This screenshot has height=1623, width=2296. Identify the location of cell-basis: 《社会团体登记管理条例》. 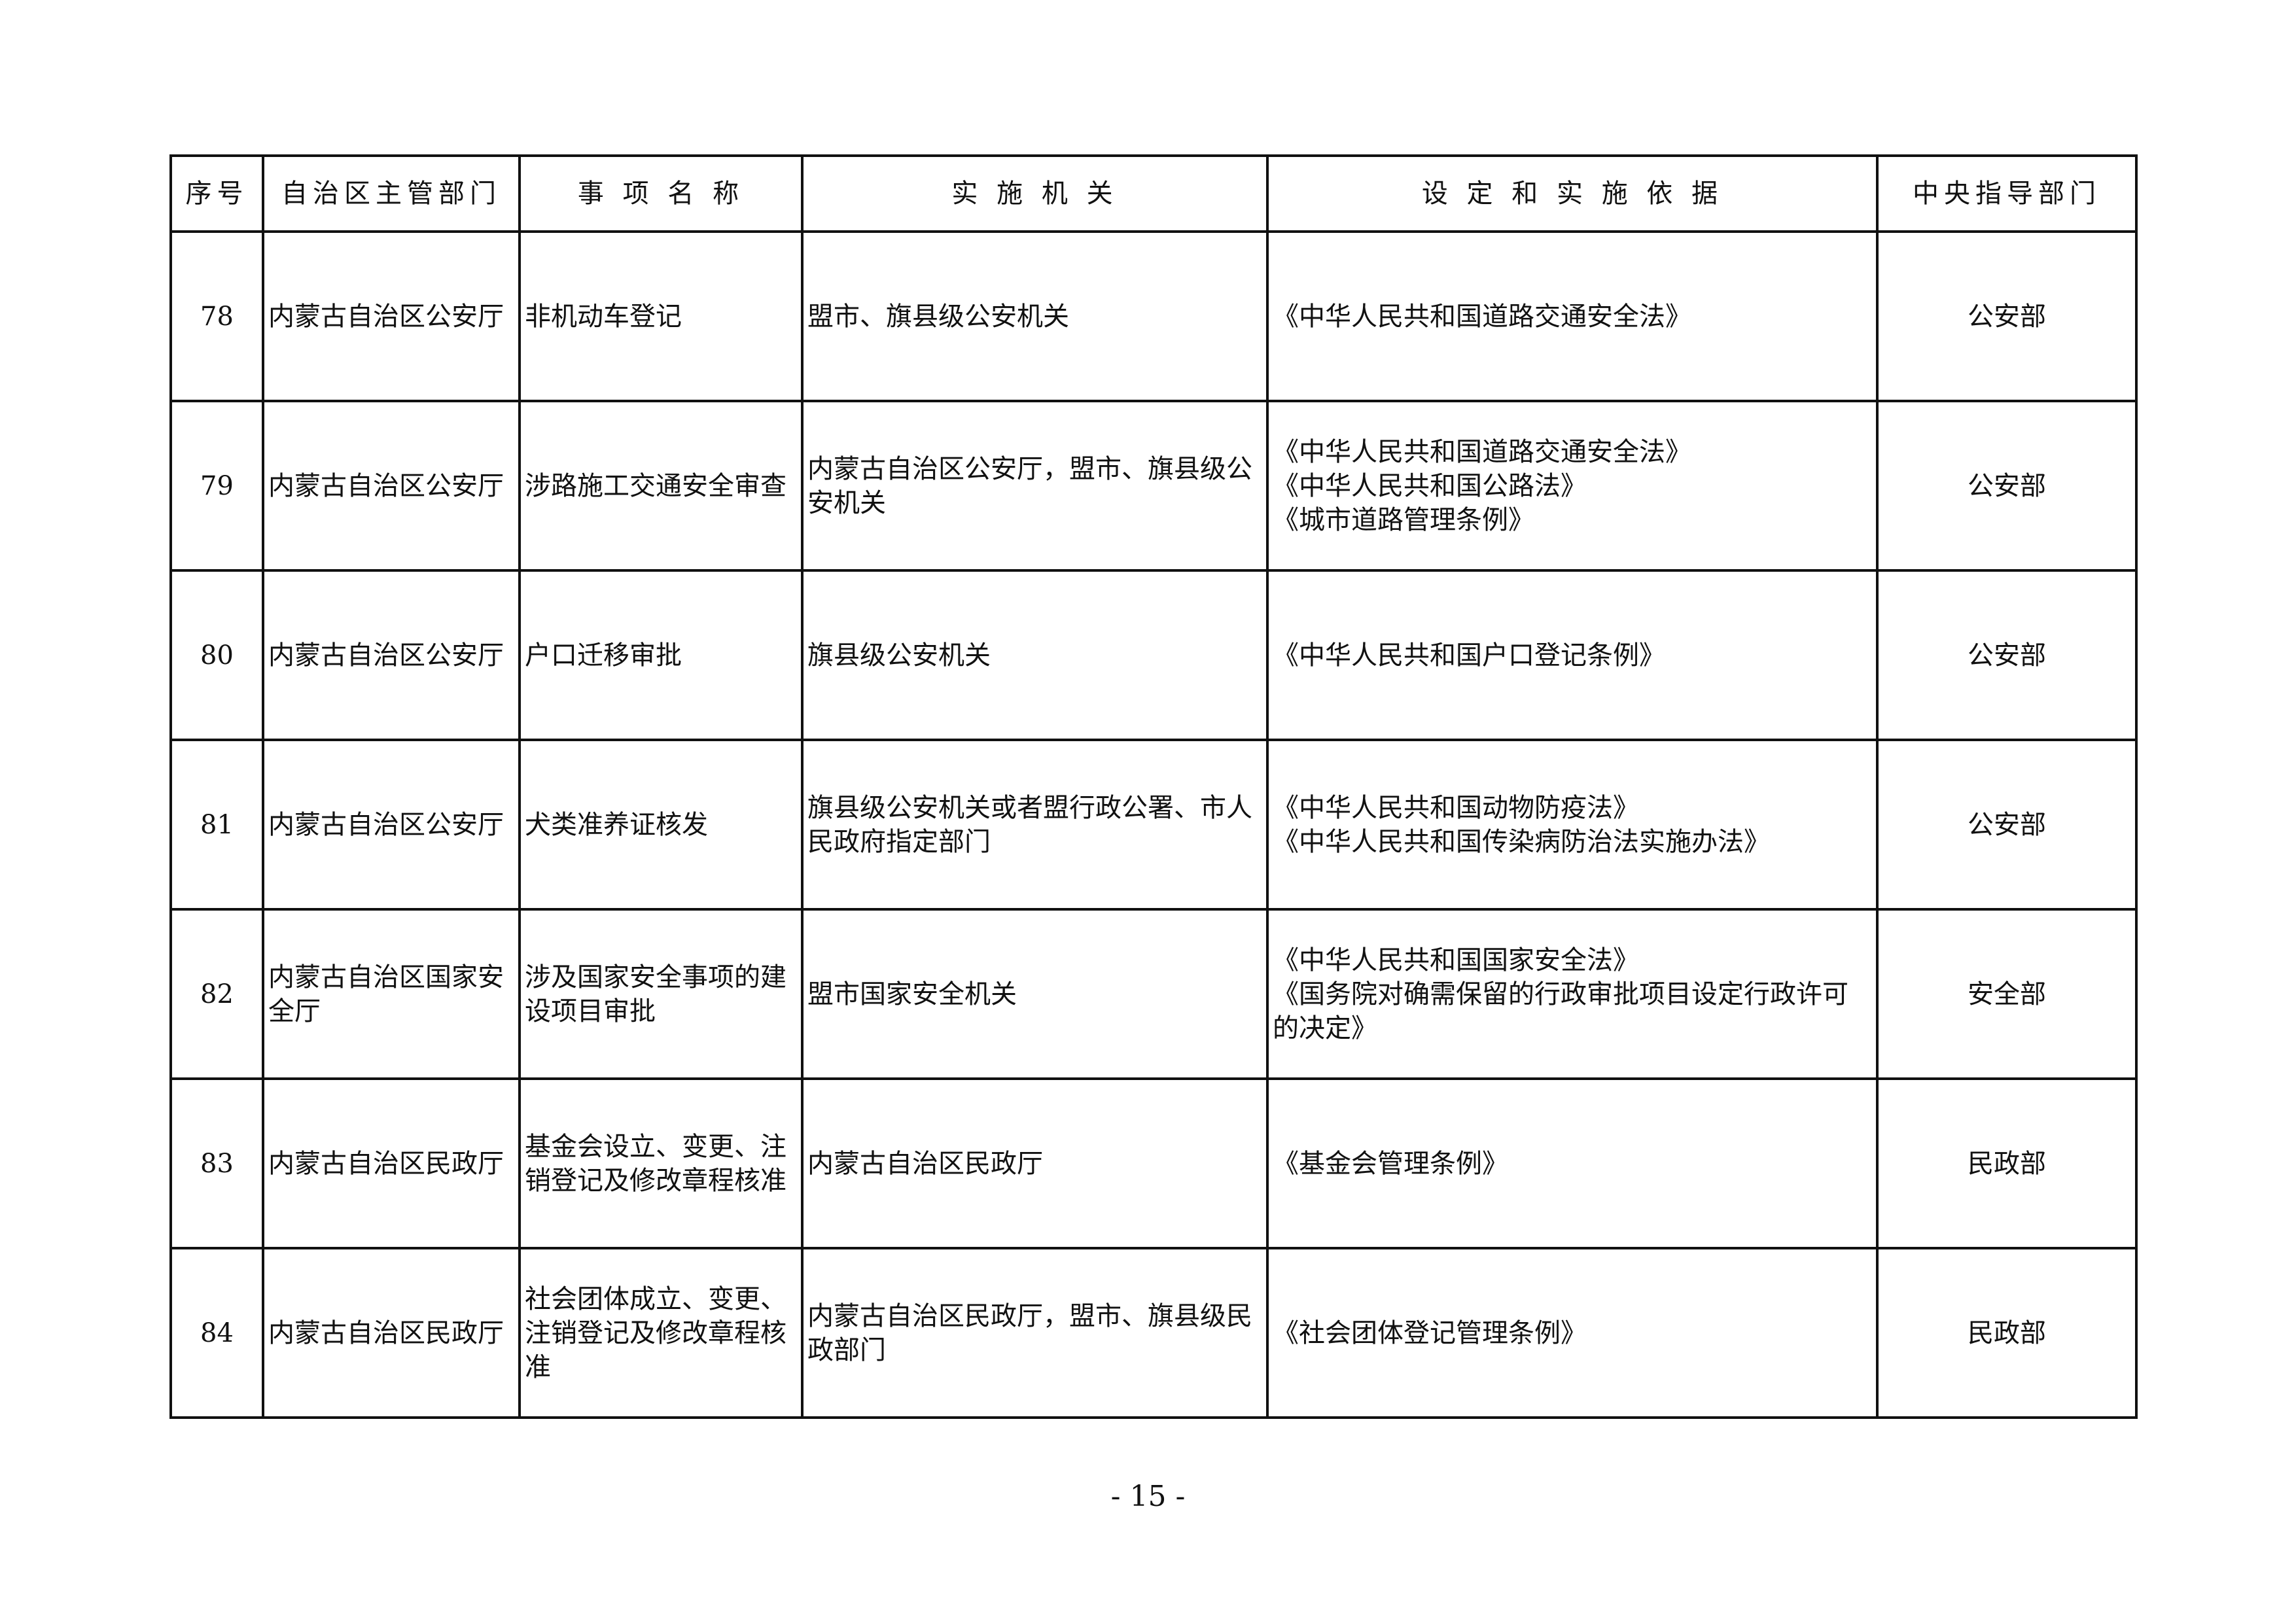
(1573, 1333).